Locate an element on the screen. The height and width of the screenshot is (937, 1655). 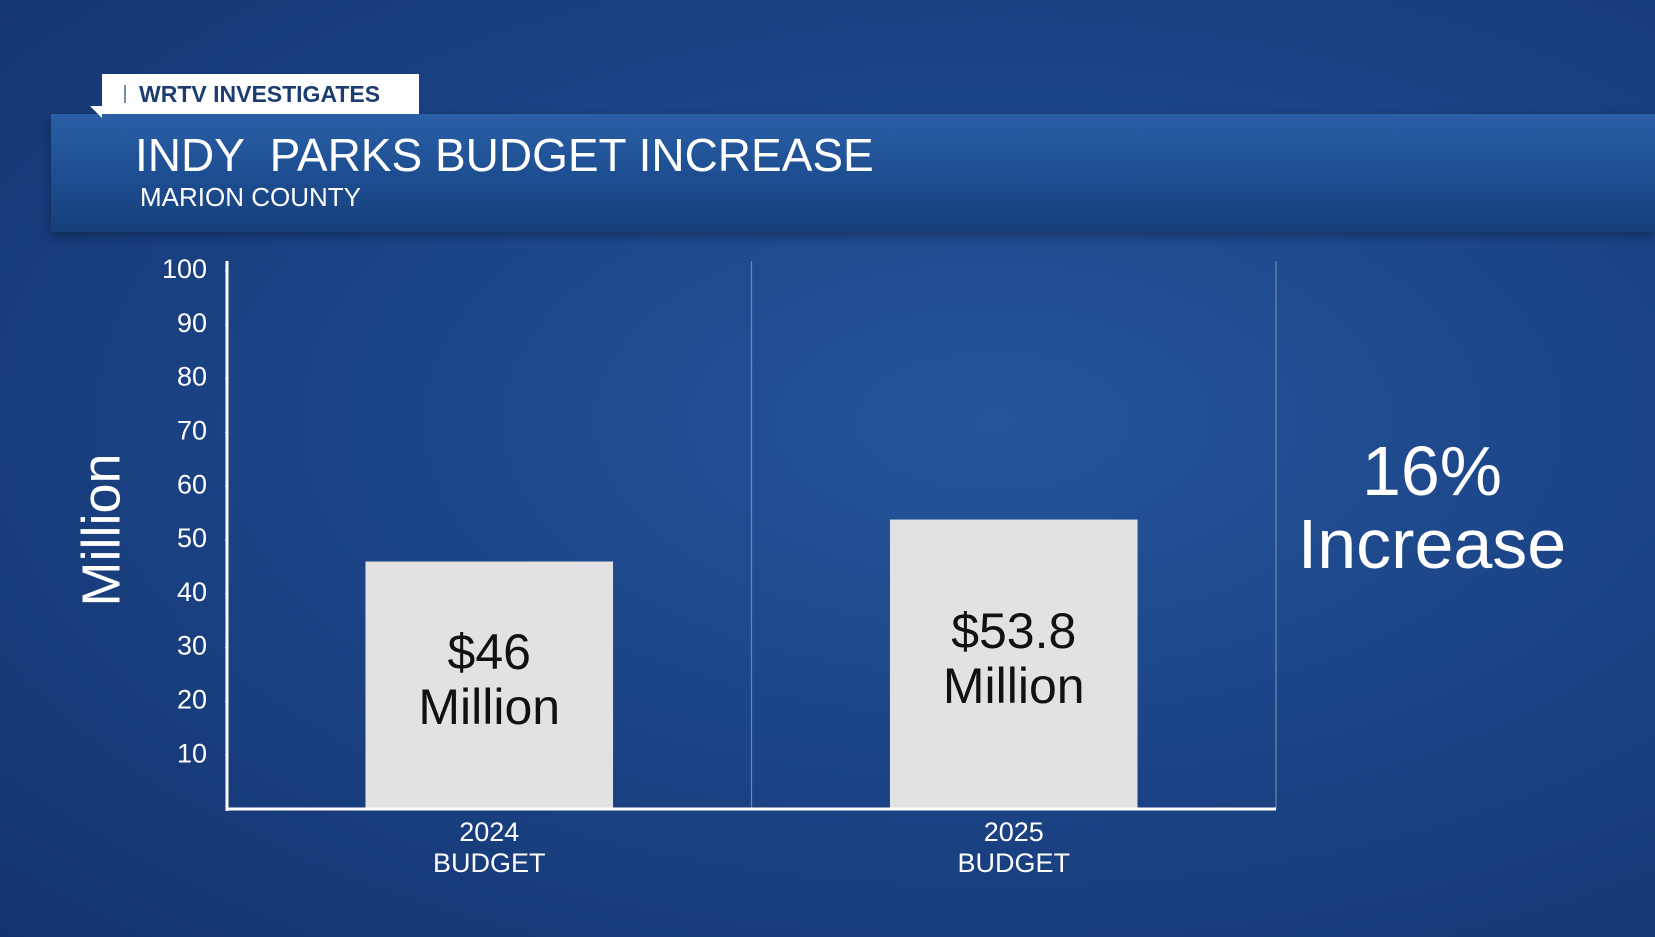
y-tick-label: 90 is located at coordinates (192, 323).